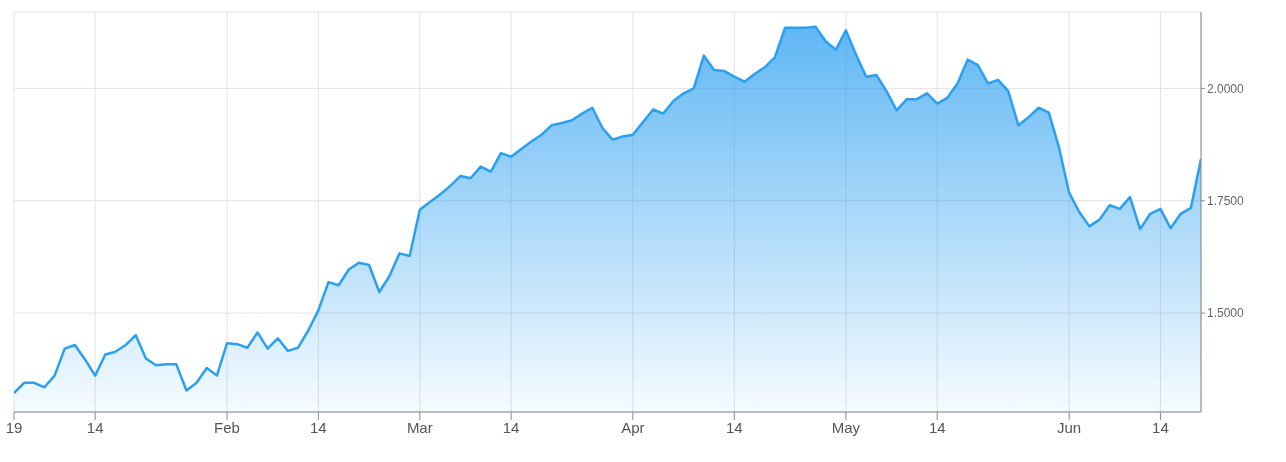 The image size is (1286, 462). Describe the element at coordinates (1069, 427) in the screenshot. I see `x-tick-label: Jun` at that location.